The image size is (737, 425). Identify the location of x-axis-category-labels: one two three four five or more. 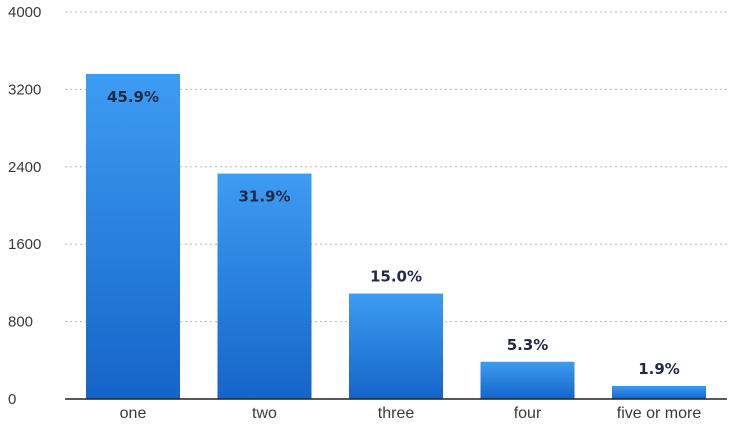
(411, 413).